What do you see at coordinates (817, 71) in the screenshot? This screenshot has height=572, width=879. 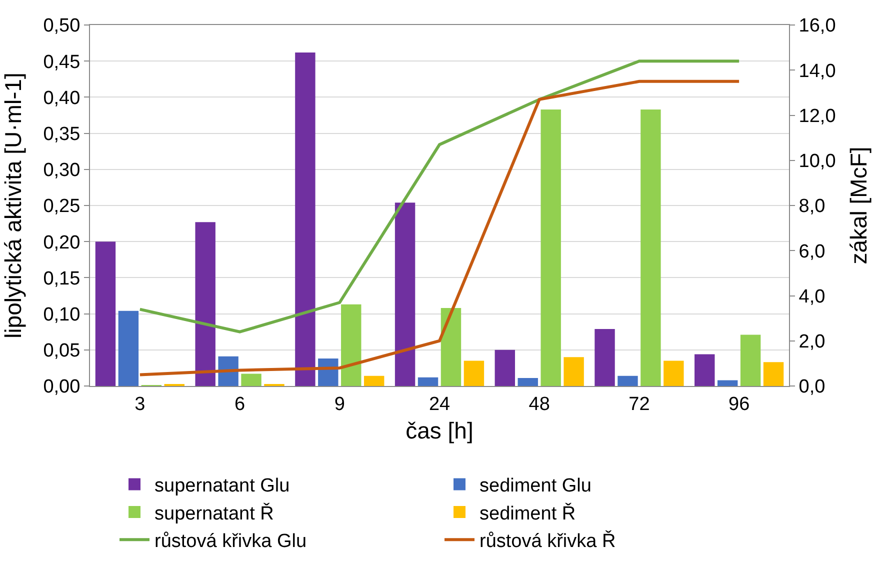 I see `y2-tick-label: 14,0` at bounding box center [817, 71].